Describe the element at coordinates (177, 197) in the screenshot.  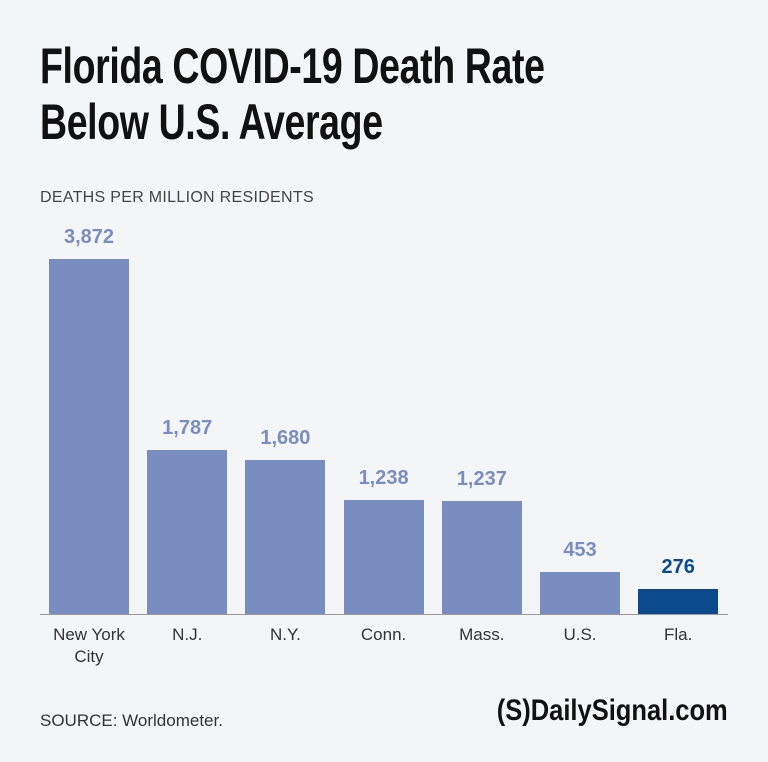
I see `chart-subtitle: DEATHS PER MILLION RESIDENTS` at that location.